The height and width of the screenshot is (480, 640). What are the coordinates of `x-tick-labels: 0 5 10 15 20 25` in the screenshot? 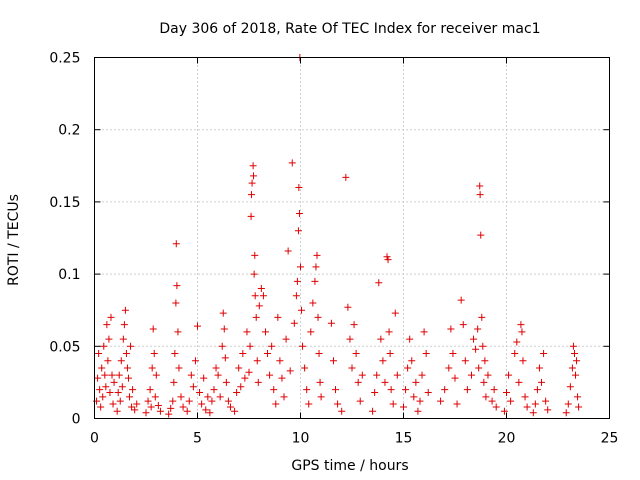 It's located at (354, 439).